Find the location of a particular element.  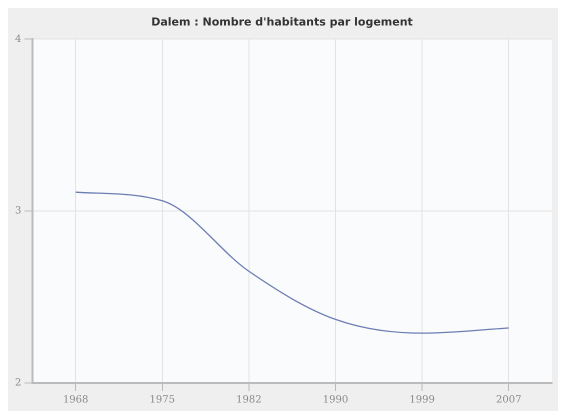

x-tick-label: 1982 is located at coordinates (249, 400).